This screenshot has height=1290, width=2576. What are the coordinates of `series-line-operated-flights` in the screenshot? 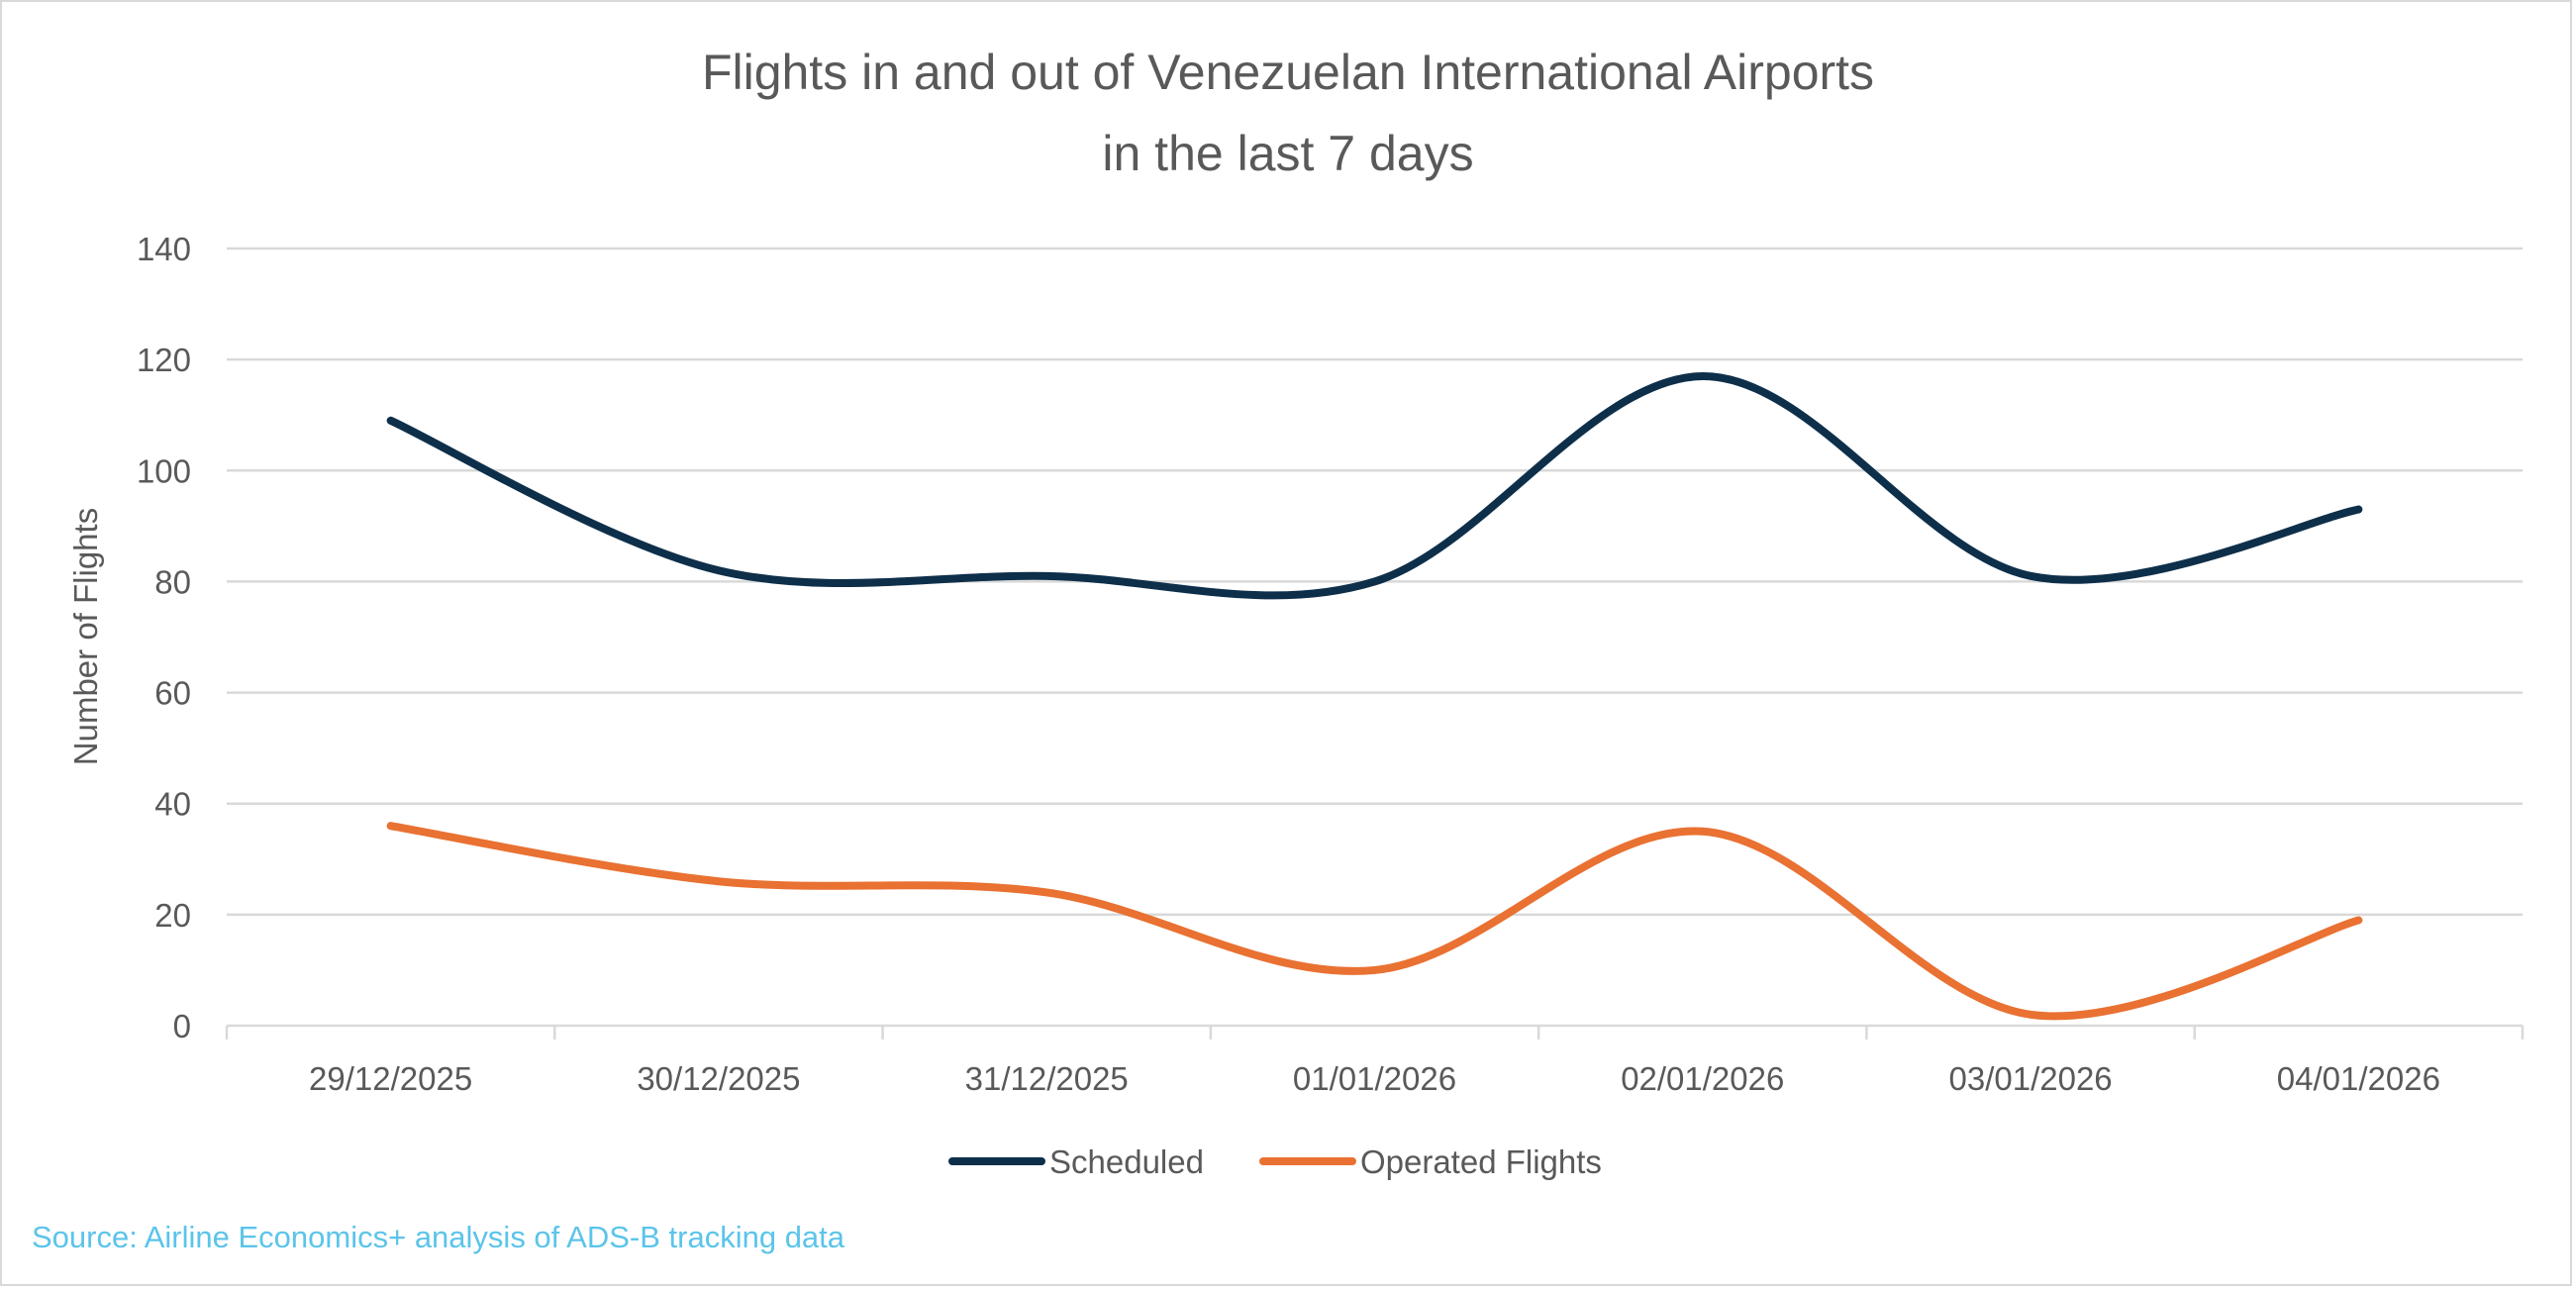 It's located at (1374, 921).